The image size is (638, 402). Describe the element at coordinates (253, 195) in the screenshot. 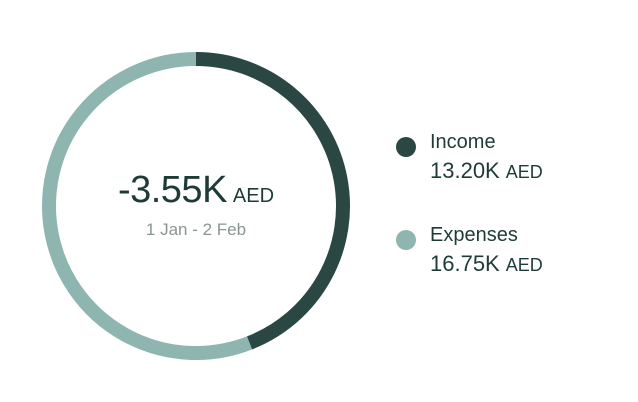

I see `net-total-unit: AED` at that location.